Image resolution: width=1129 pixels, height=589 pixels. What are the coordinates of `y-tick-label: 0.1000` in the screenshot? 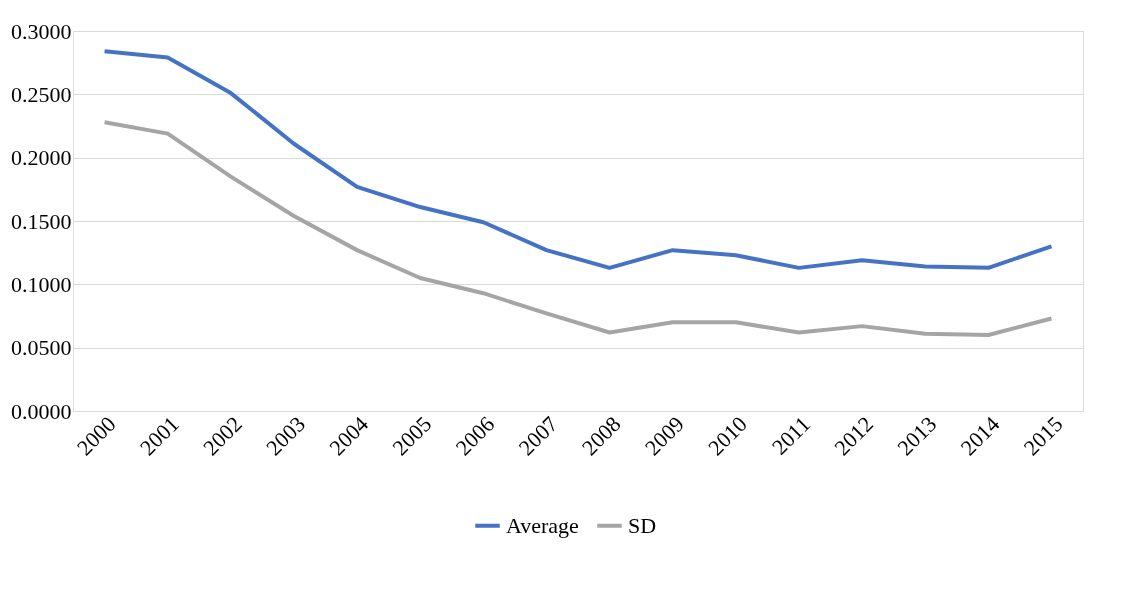 It's located at (41, 284).